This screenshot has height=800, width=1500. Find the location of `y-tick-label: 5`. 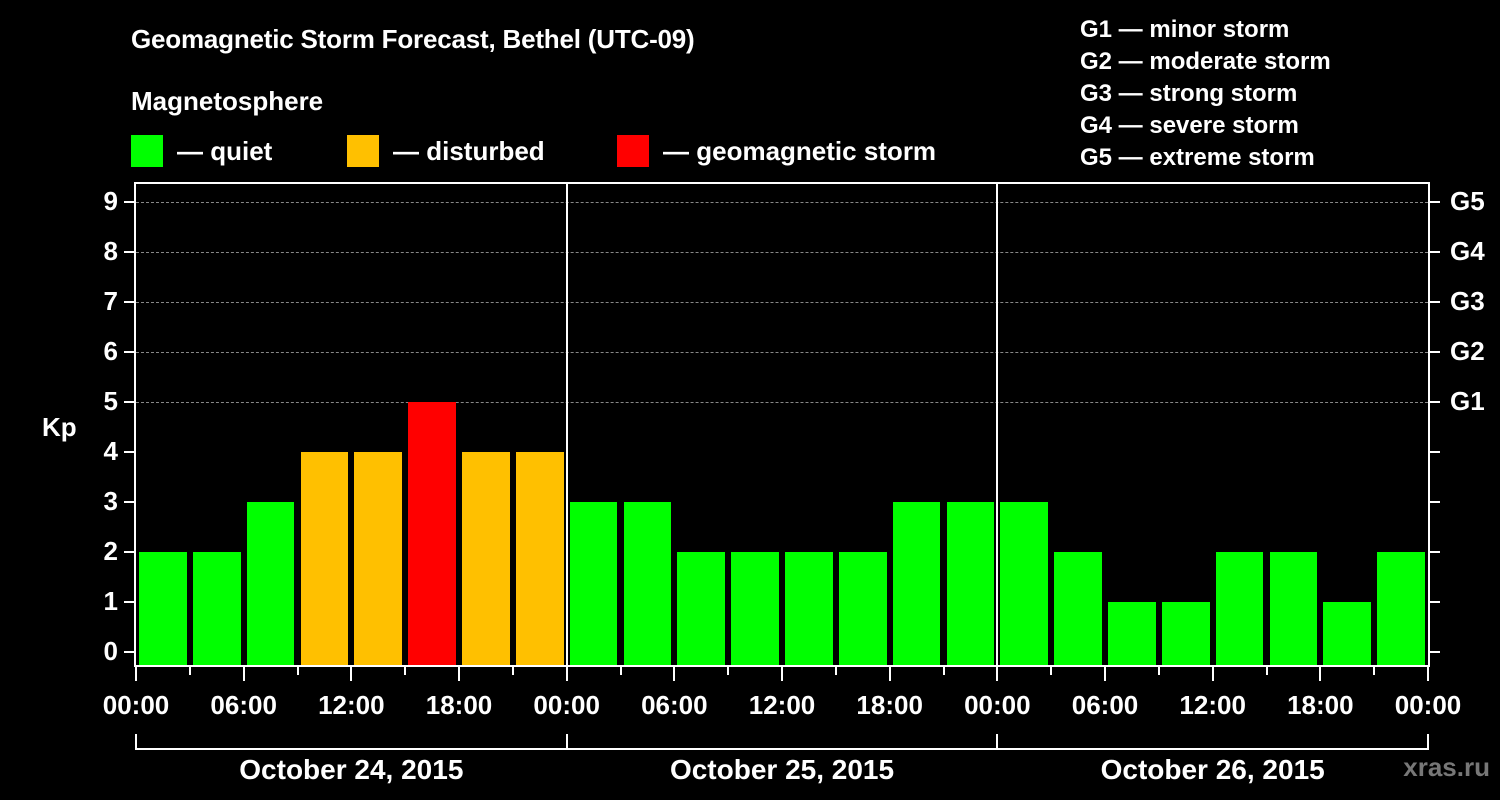

y-tick-label: 5 is located at coordinates (110, 401).